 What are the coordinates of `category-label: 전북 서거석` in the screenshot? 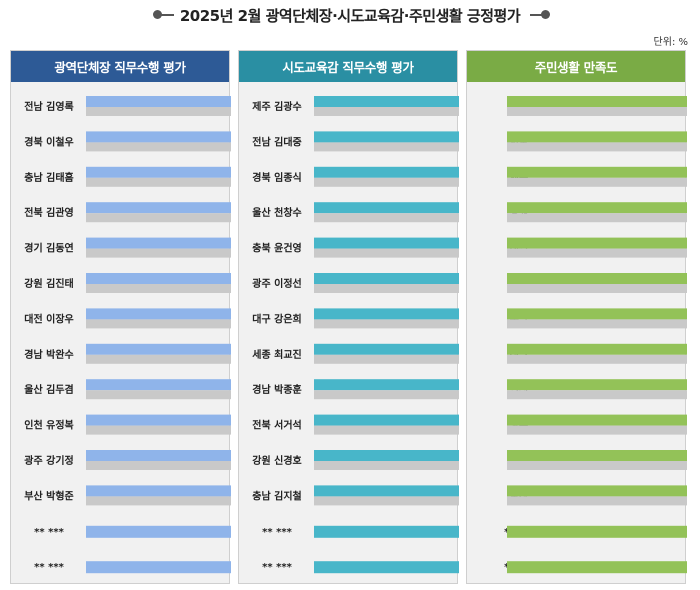 It's located at (276, 425).